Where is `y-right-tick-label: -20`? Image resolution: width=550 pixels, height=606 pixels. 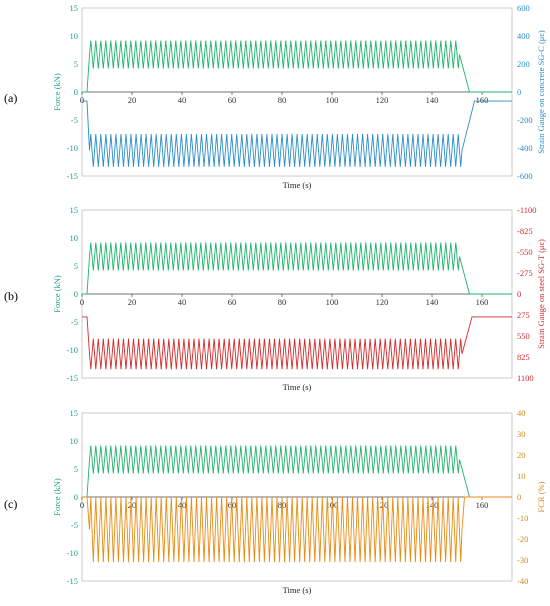
y-right-tick-label: -20 is located at coordinates (522, 539).